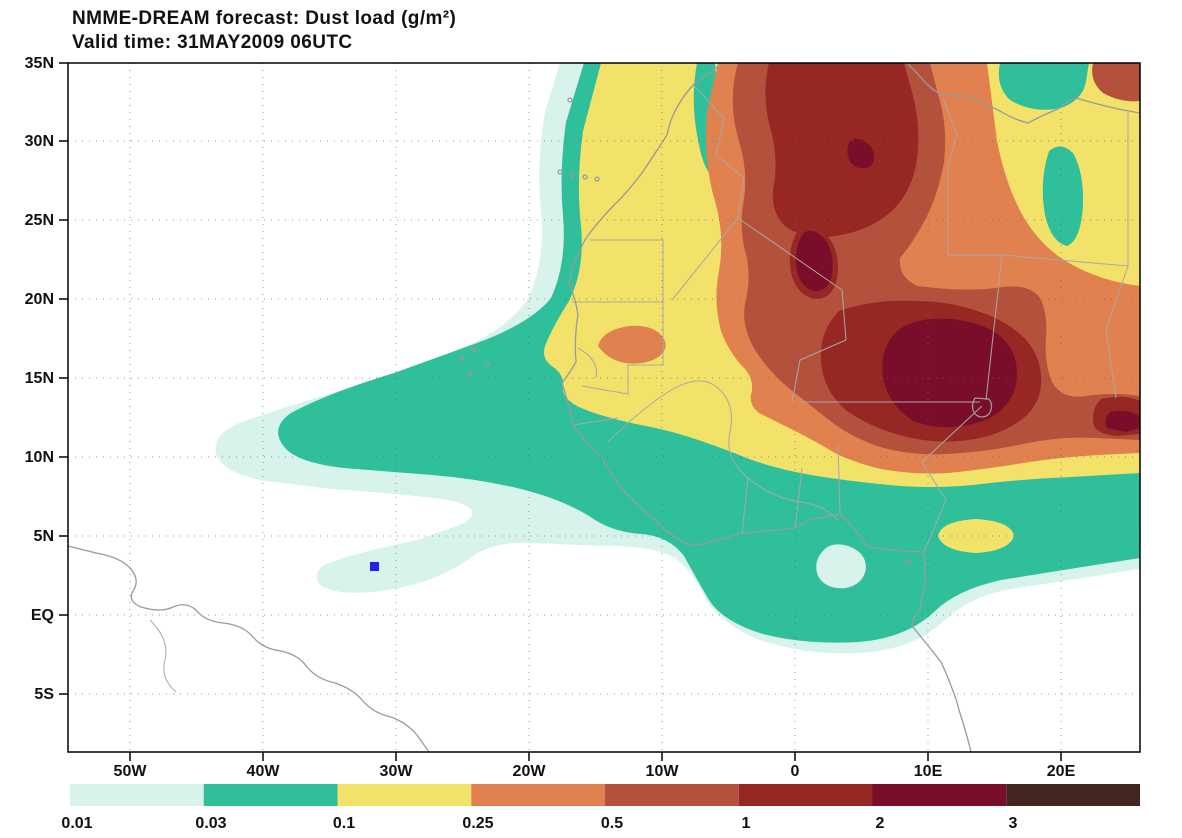 The height and width of the screenshot is (838, 1182). What do you see at coordinates (44, 694) in the screenshot?
I see `y-tick-label: 5S` at bounding box center [44, 694].